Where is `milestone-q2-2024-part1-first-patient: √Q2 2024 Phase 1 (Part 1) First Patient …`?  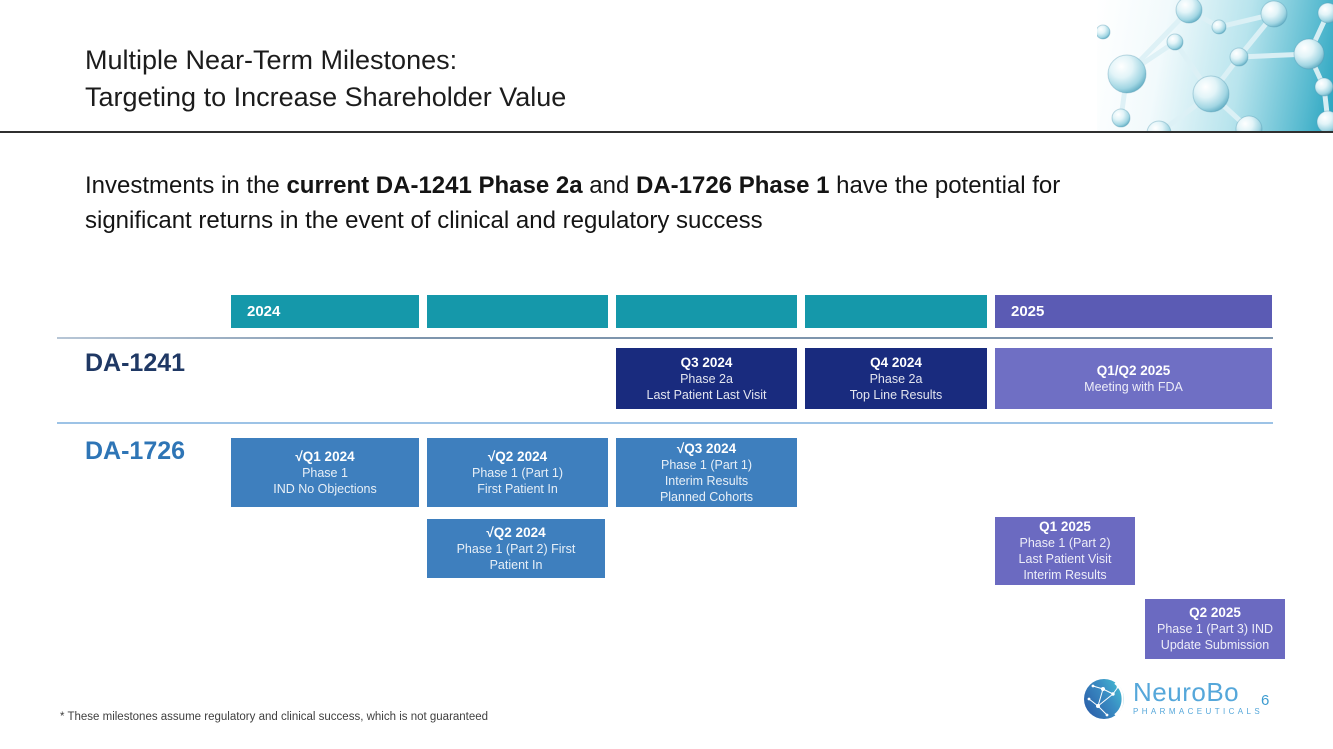 milestone-q2-2024-part1-first-patient: √Q2 2024 Phase 1 (Part 1) First Patient … is located at coordinates (517, 472).